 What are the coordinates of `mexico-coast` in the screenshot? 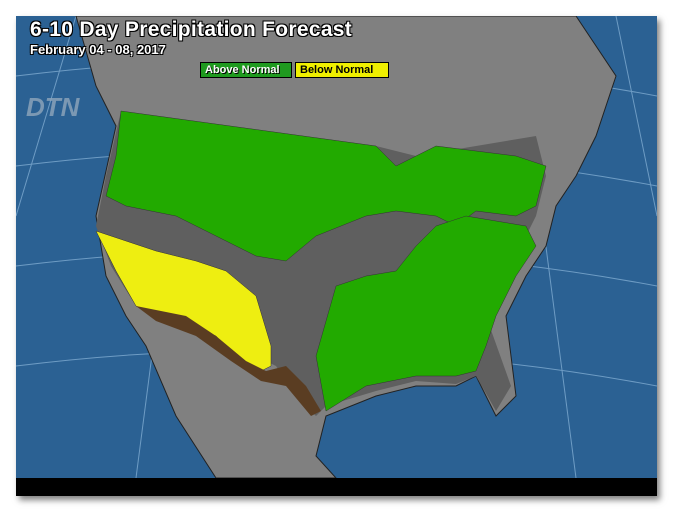 It's located at (228, 361).